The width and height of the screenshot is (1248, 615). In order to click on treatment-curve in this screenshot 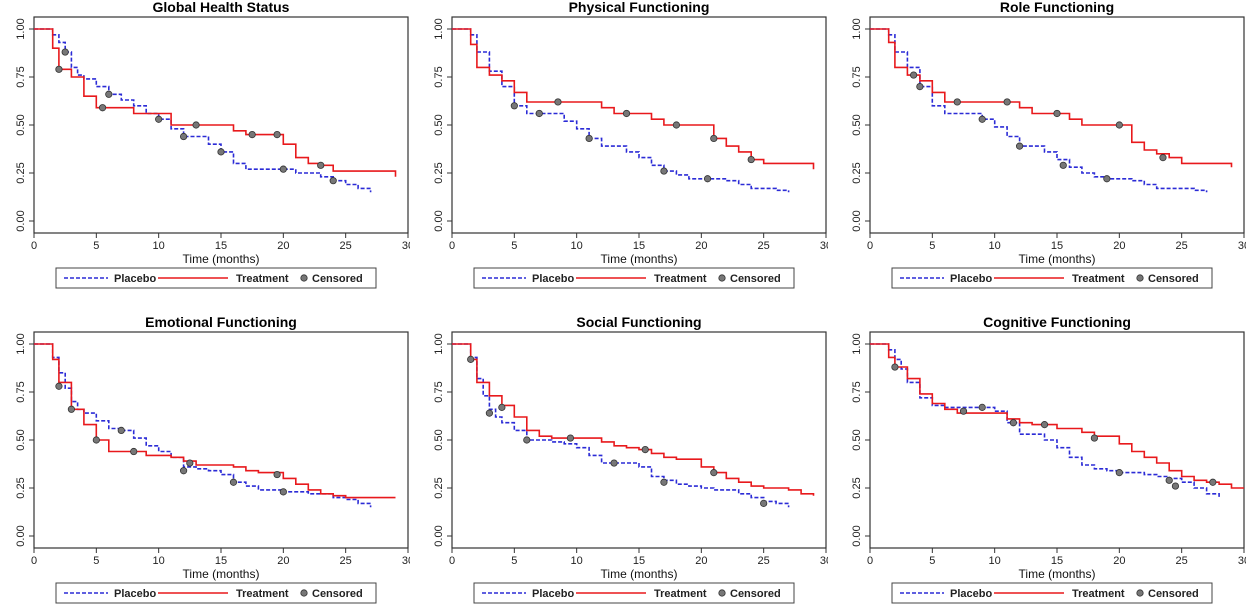, I will do `click(1057, 416)`.